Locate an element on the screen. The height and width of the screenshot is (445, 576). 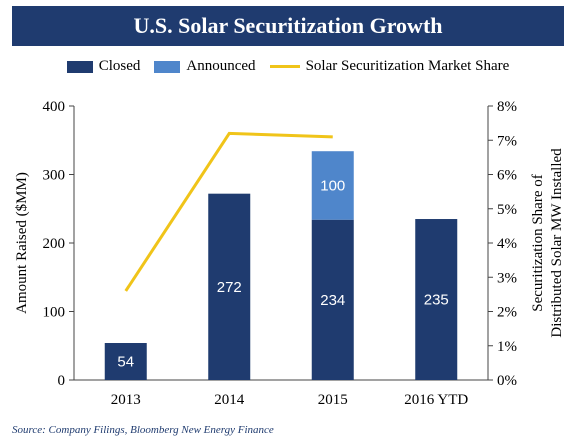
x-tick-label: 2015 is located at coordinates (333, 400).